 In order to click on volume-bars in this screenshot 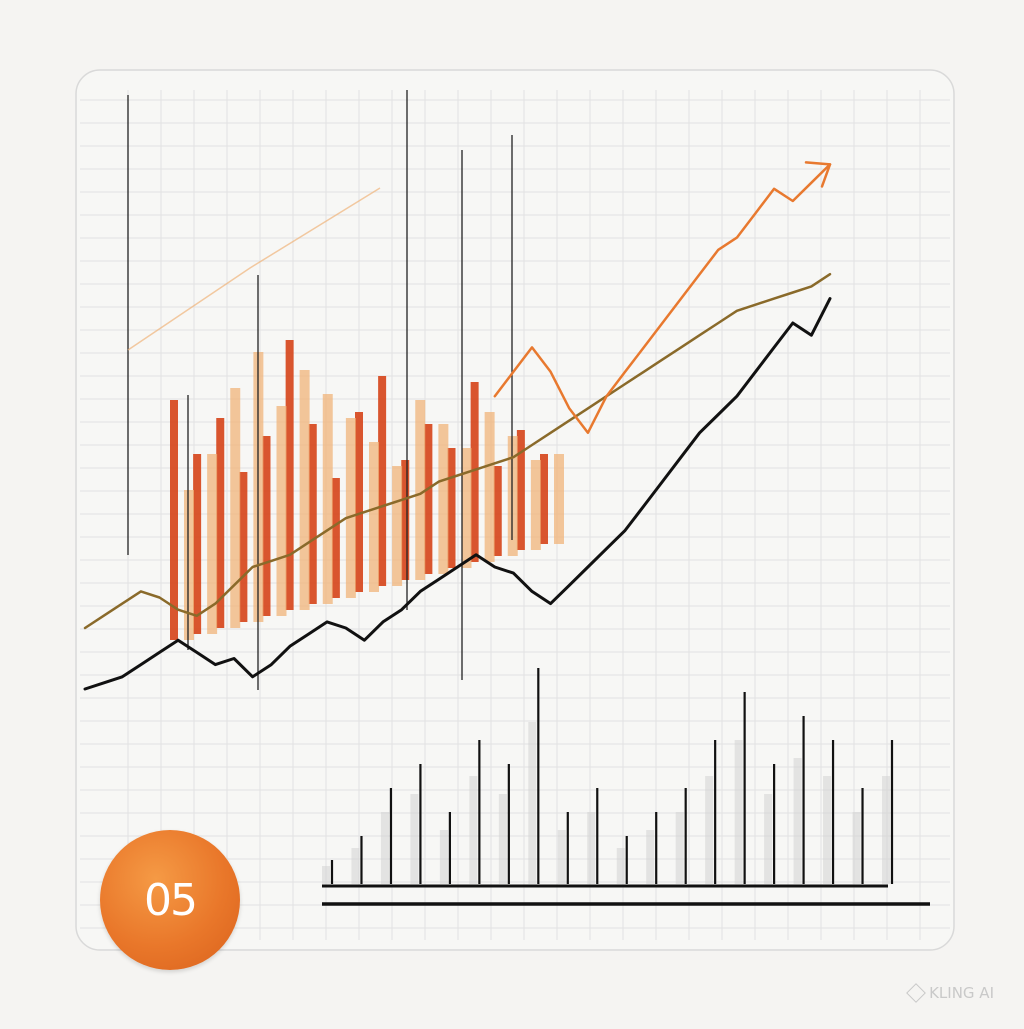, I will do `click(608, 776)`.